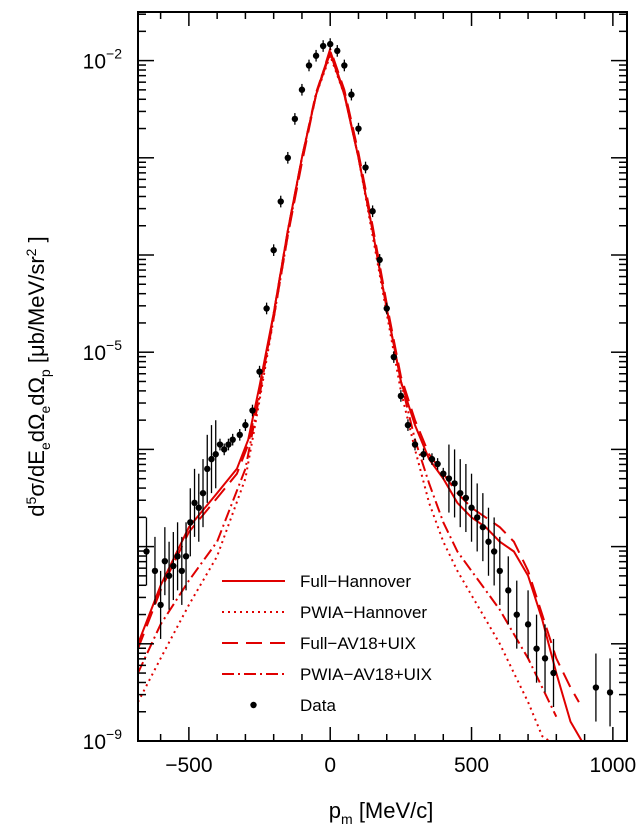 The height and width of the screenshot is (833, 641). What do you see at coordinates (613, 765) in the screenshot?
I see `x-tick-label: 1000` at bounding box center [613, 765].